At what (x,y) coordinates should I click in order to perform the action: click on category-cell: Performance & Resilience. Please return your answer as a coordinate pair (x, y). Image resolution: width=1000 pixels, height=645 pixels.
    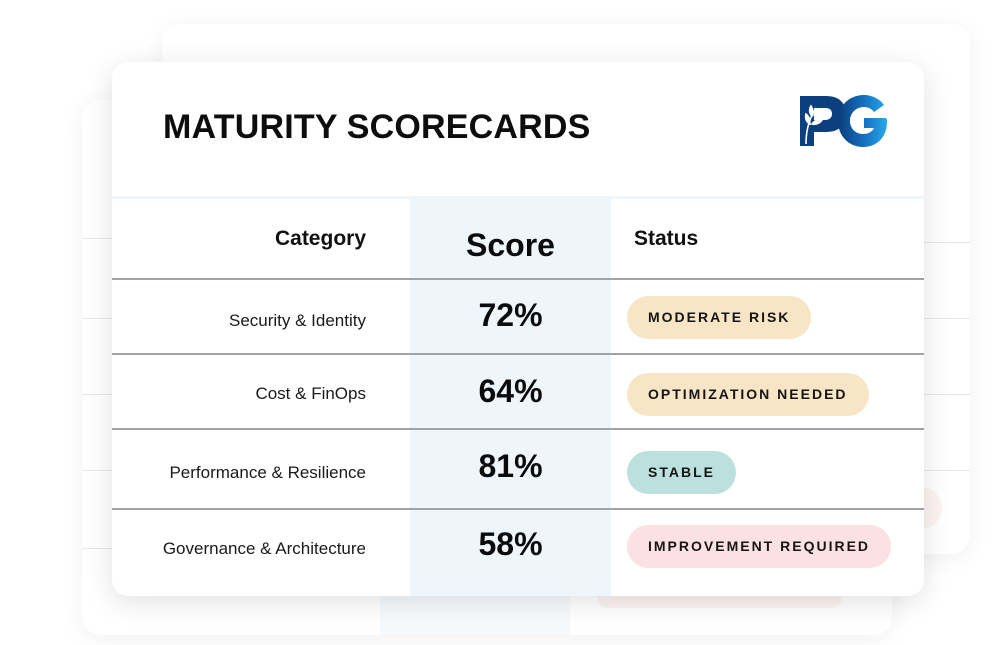
    Looking at the image, I should click on (267, 472).